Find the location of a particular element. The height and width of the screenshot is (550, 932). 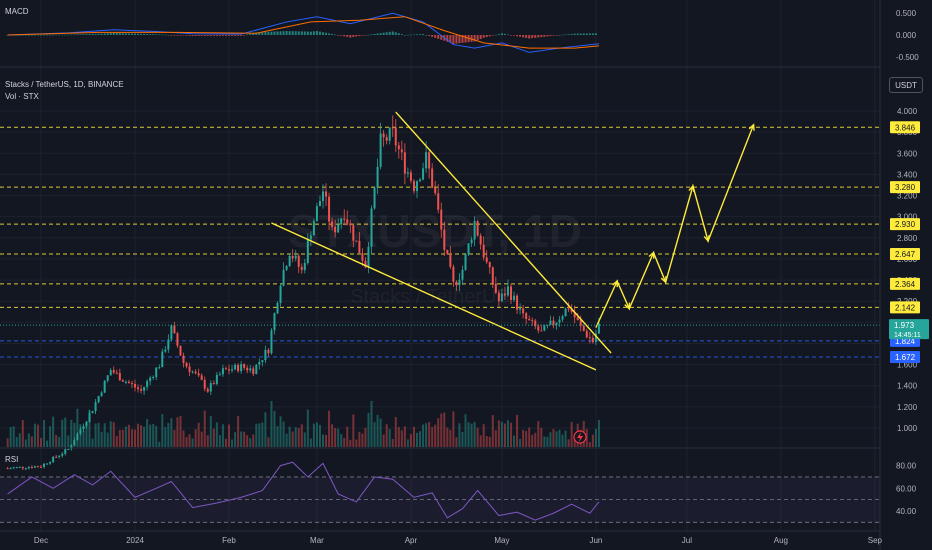

wedge-upper-line is located at coordinates (503, 232).